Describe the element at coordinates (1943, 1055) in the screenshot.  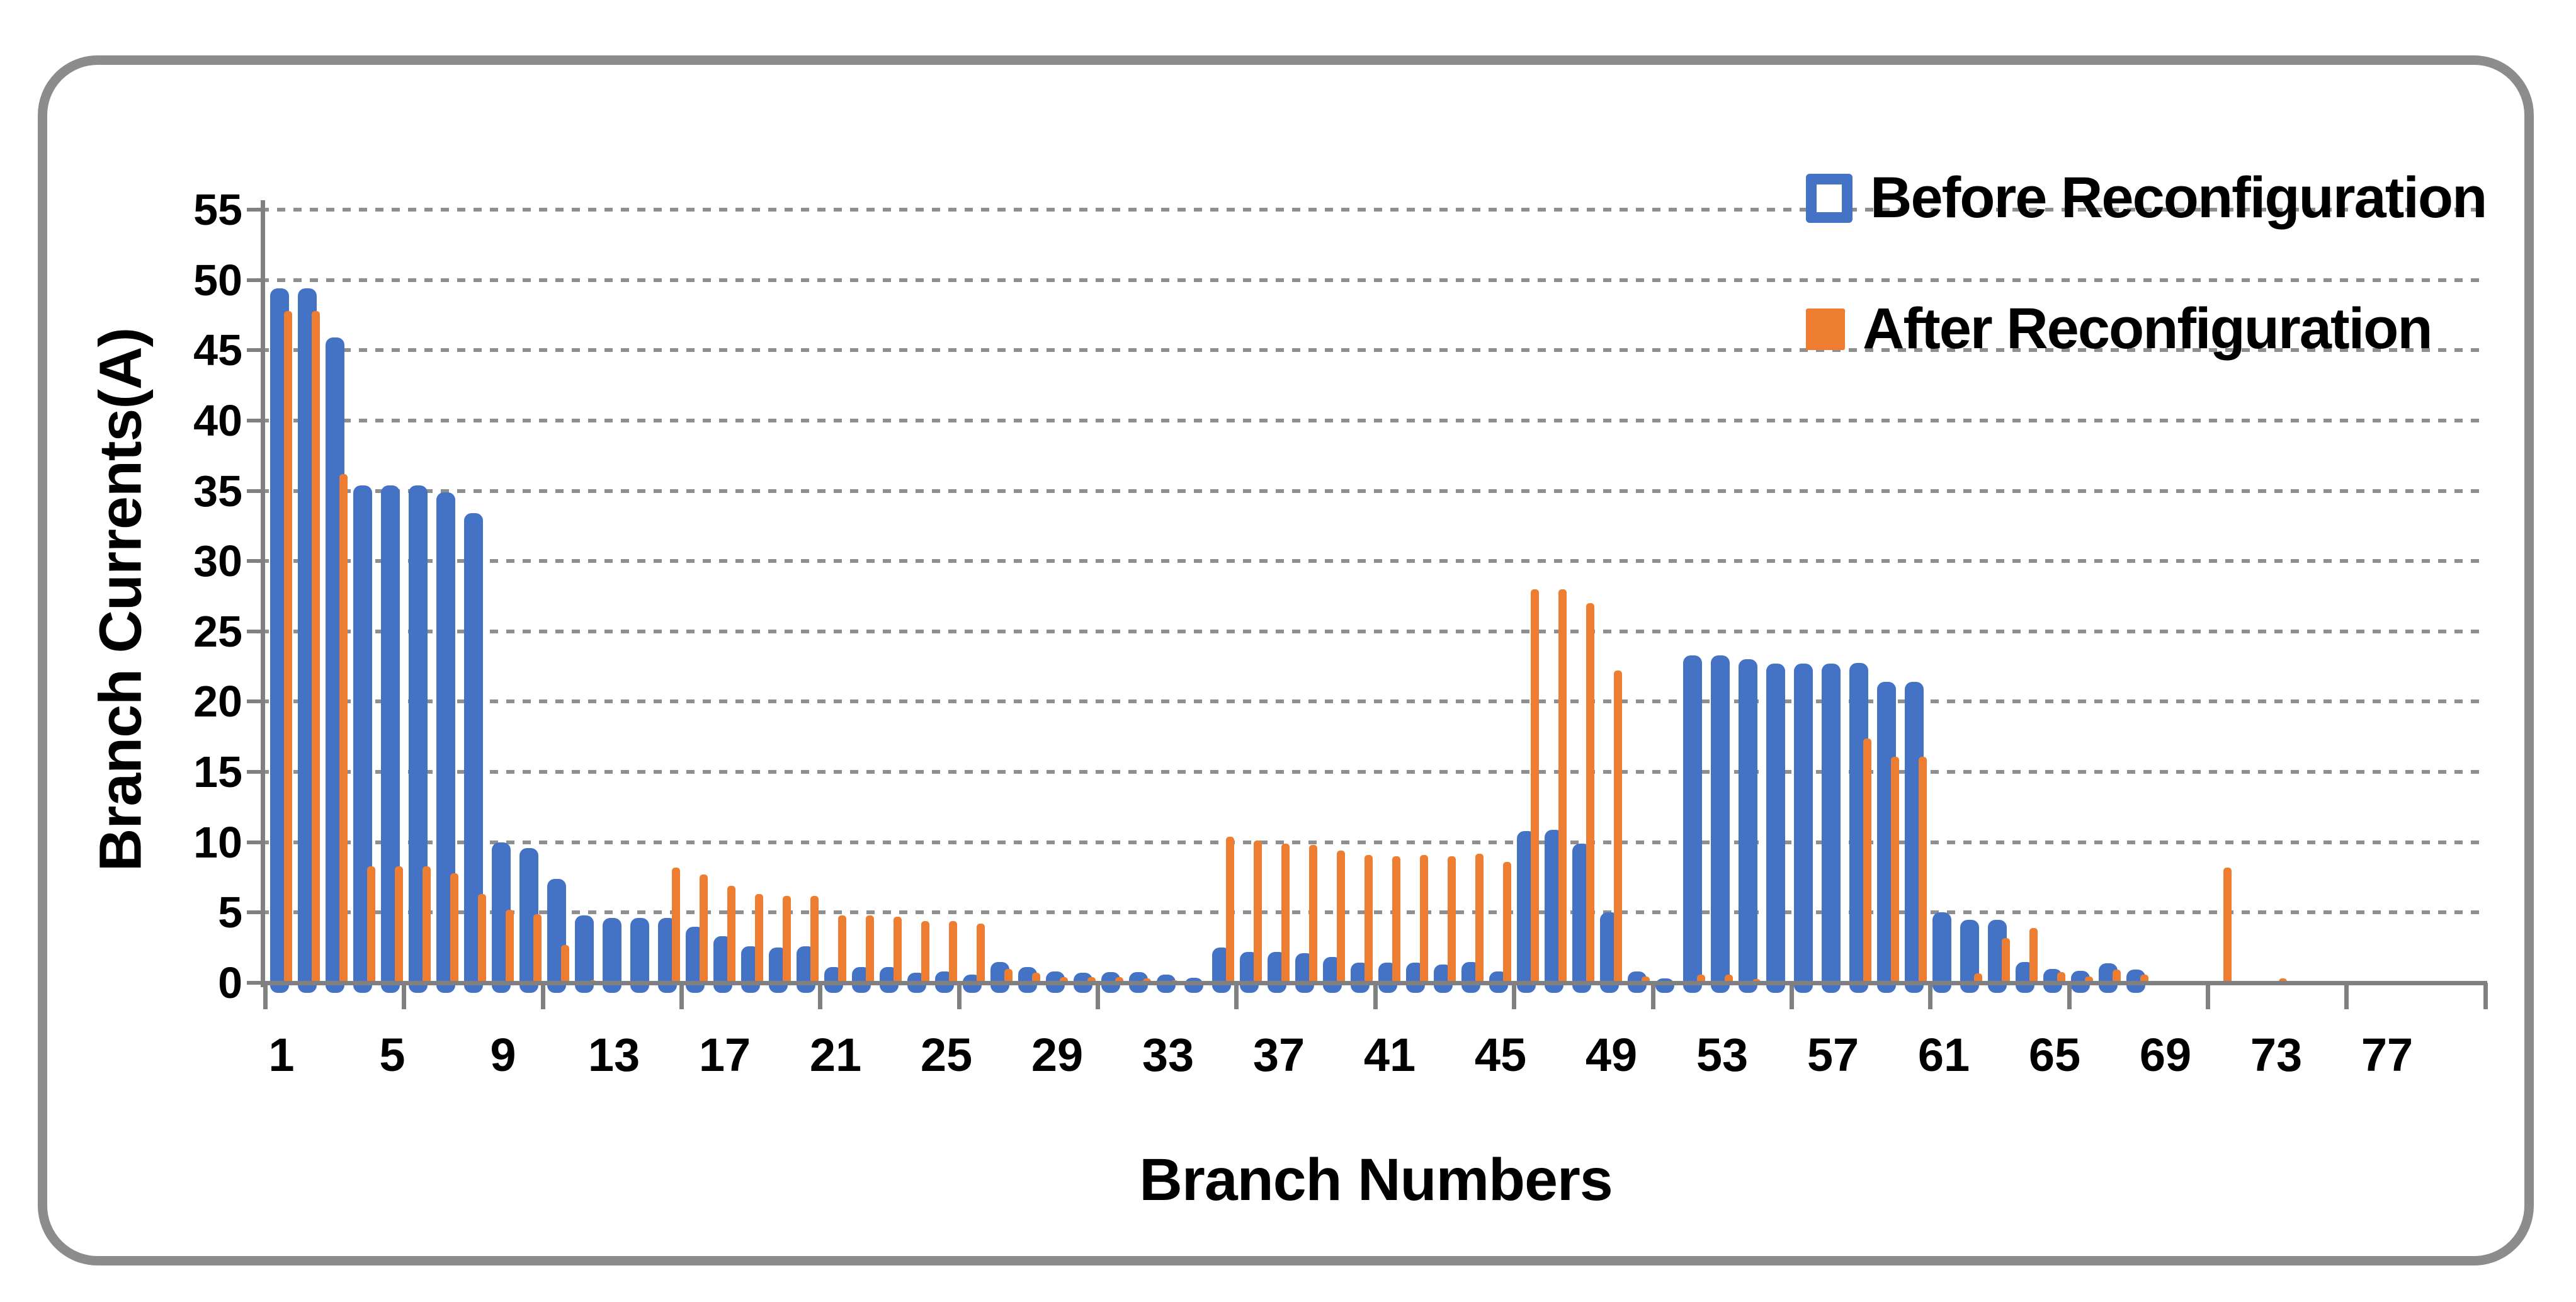
I see `x-tick-label: 61` at that location.